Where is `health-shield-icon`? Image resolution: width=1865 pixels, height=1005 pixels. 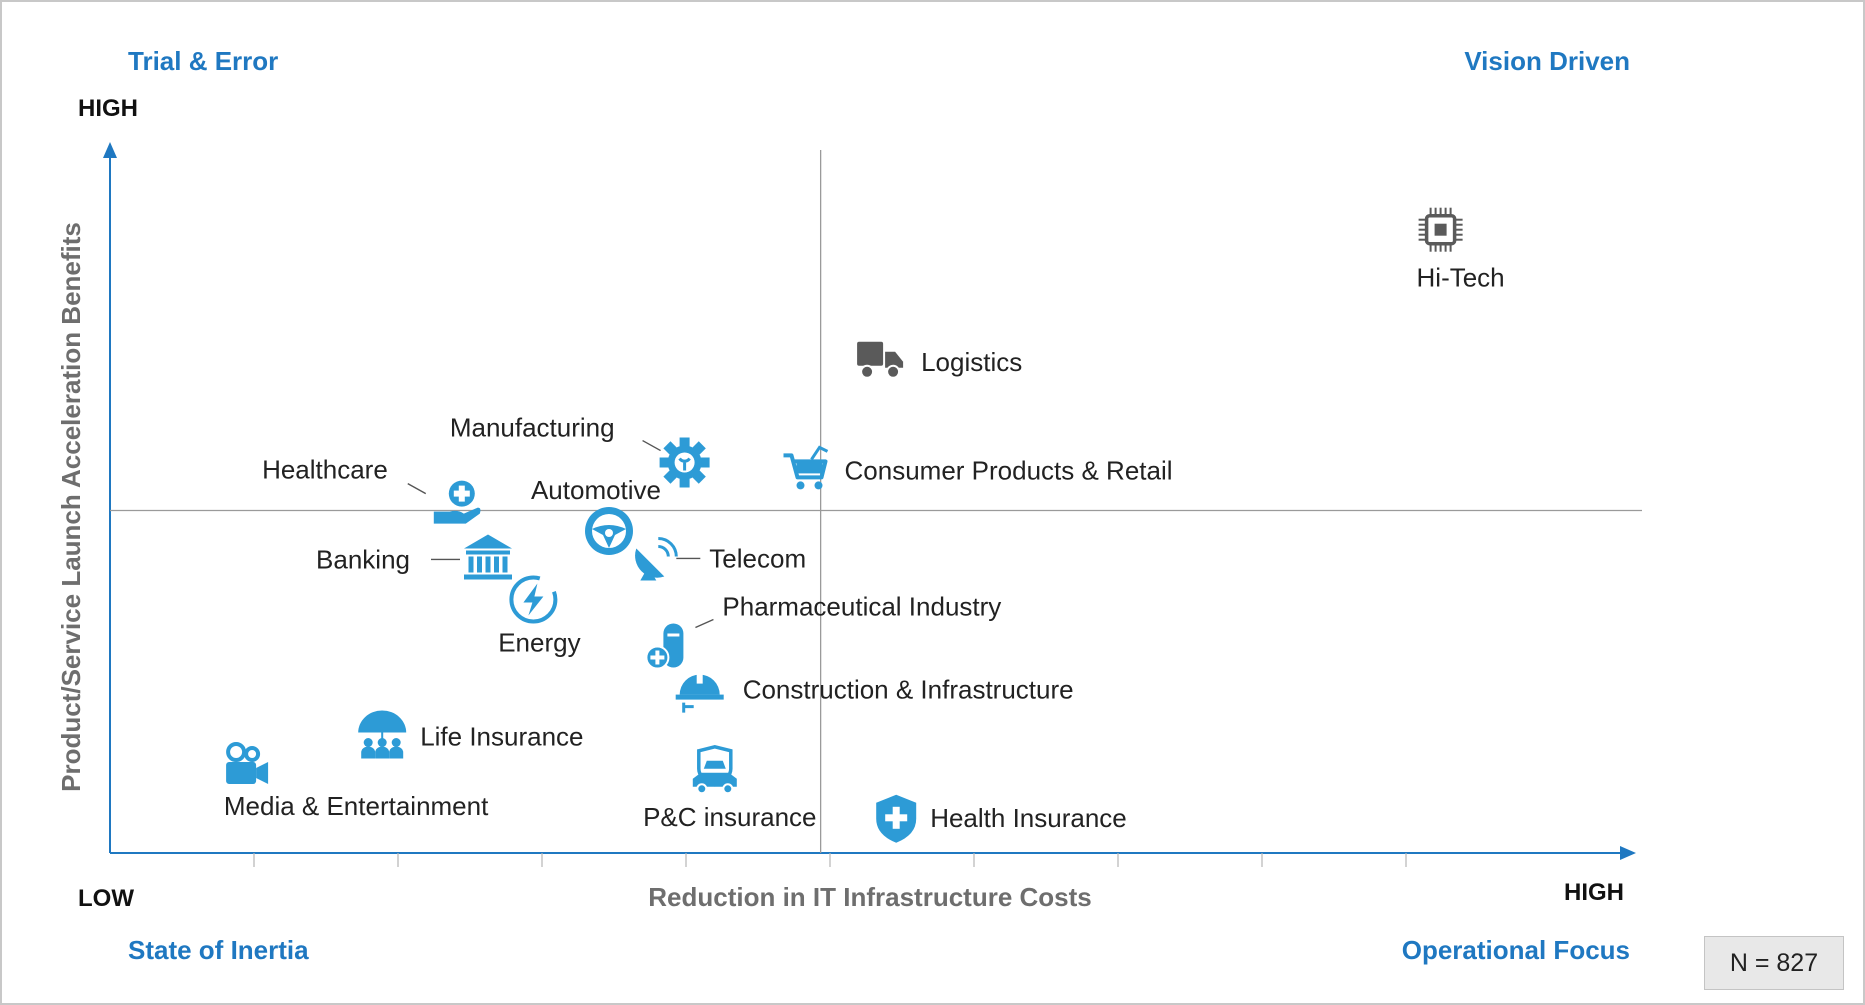 health-shield-icon is located at coordinates (896, 818).